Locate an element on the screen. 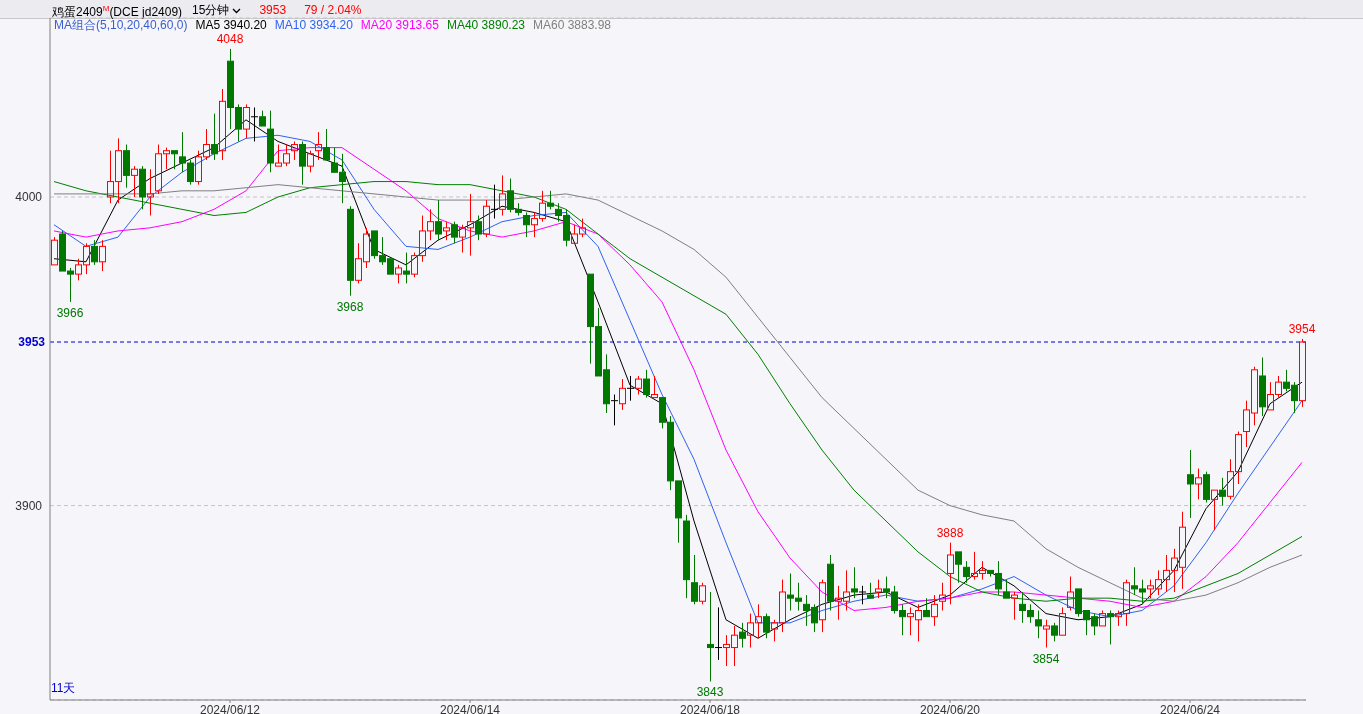  legend-title: MA组合(5,10,20,40,60,0) is located at coordinates (121, 25).